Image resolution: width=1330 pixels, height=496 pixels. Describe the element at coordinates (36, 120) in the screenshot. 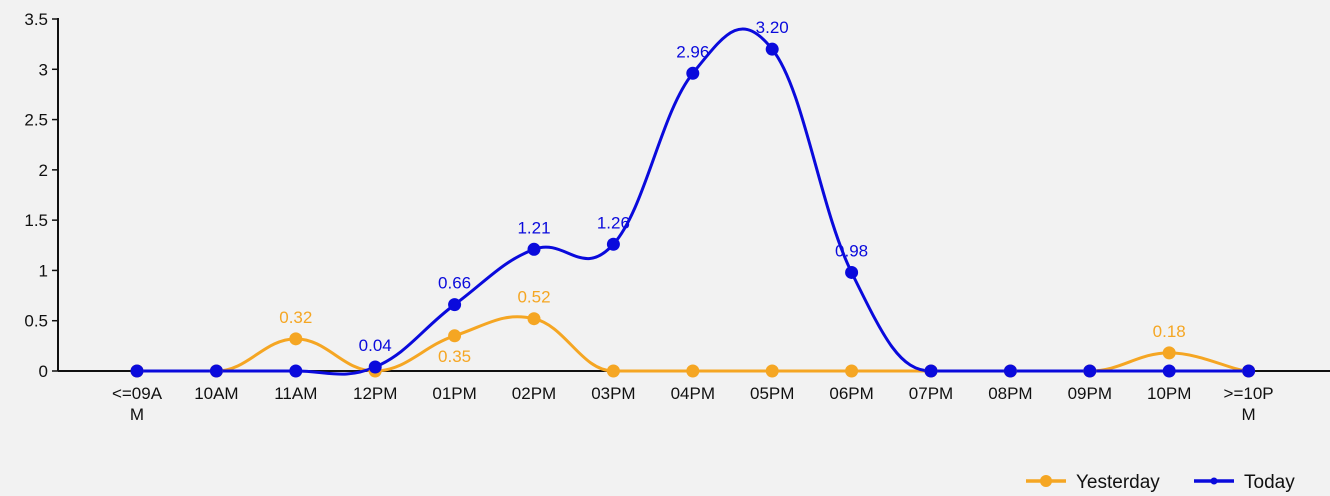

I see `y-tick-label: 2.5` at that location.